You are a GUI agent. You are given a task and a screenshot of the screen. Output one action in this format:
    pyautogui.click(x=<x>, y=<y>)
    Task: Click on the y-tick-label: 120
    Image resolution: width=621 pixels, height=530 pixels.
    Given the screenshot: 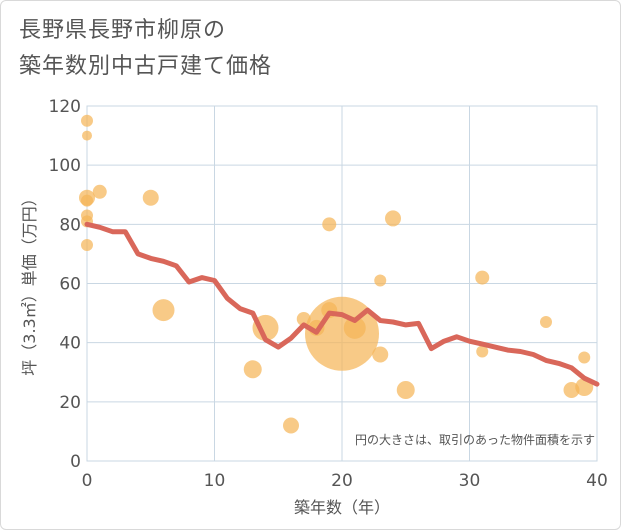 What is the action you would take?
    pyautogui.click(x=65, y=107)
    